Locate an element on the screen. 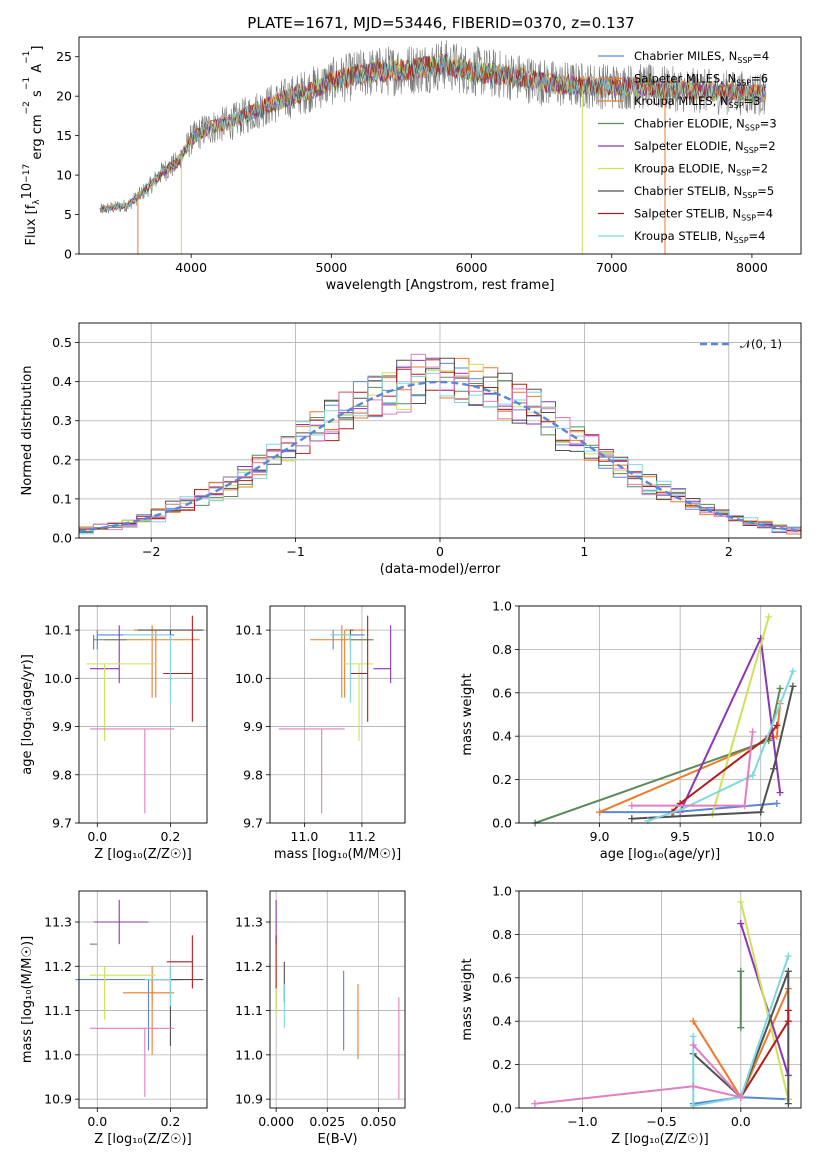 The image size is (819, 1170). x-tick-label: 7000 is located at coordinates (612, 267).